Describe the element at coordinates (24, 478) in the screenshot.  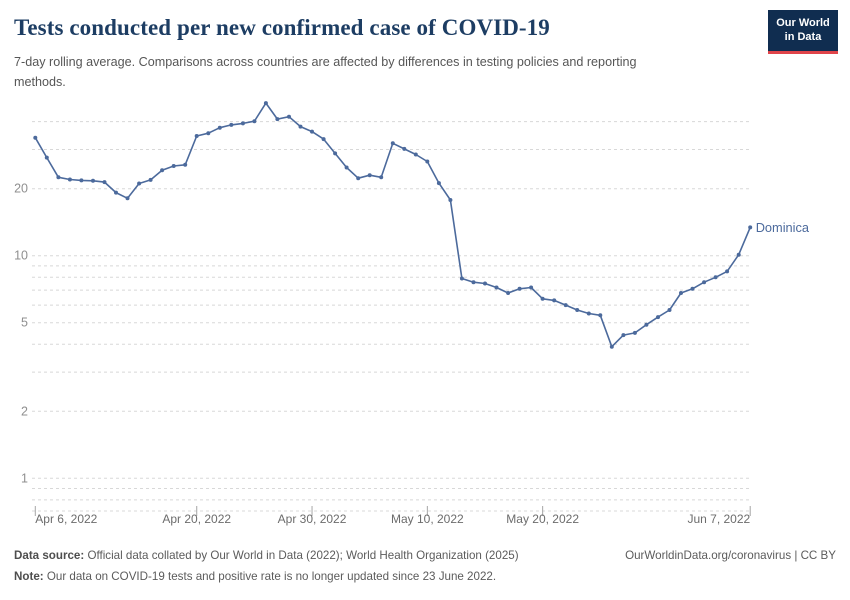
I see `y-tick-label-1: 1` at that location.